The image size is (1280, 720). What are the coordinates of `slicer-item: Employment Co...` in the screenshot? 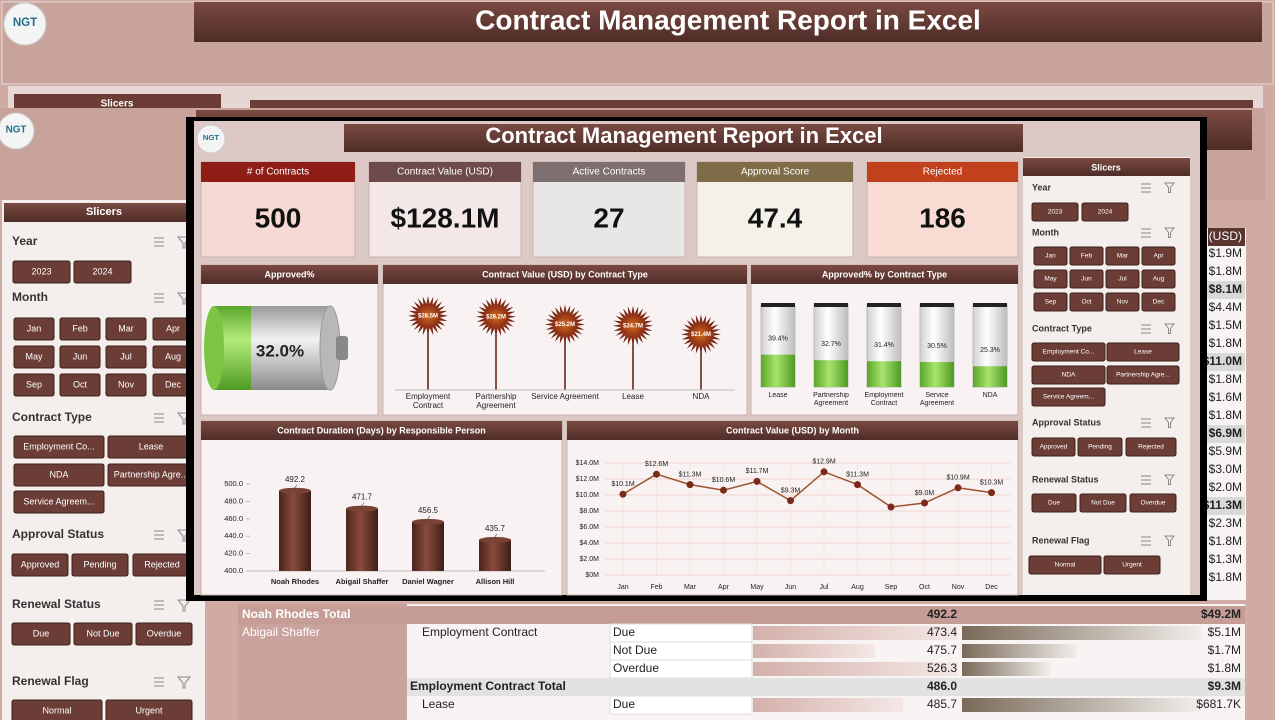 It's located at (1069, 352).